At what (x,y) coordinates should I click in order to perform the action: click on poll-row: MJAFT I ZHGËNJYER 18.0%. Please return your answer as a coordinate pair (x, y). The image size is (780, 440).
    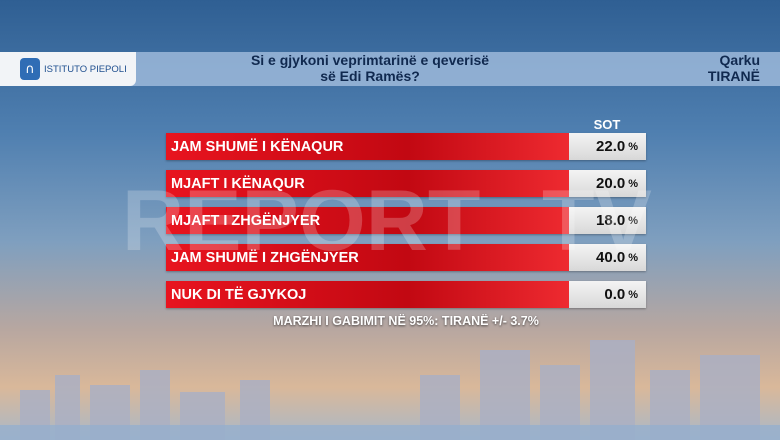
    Looking at the image, I should click on (406, 220).